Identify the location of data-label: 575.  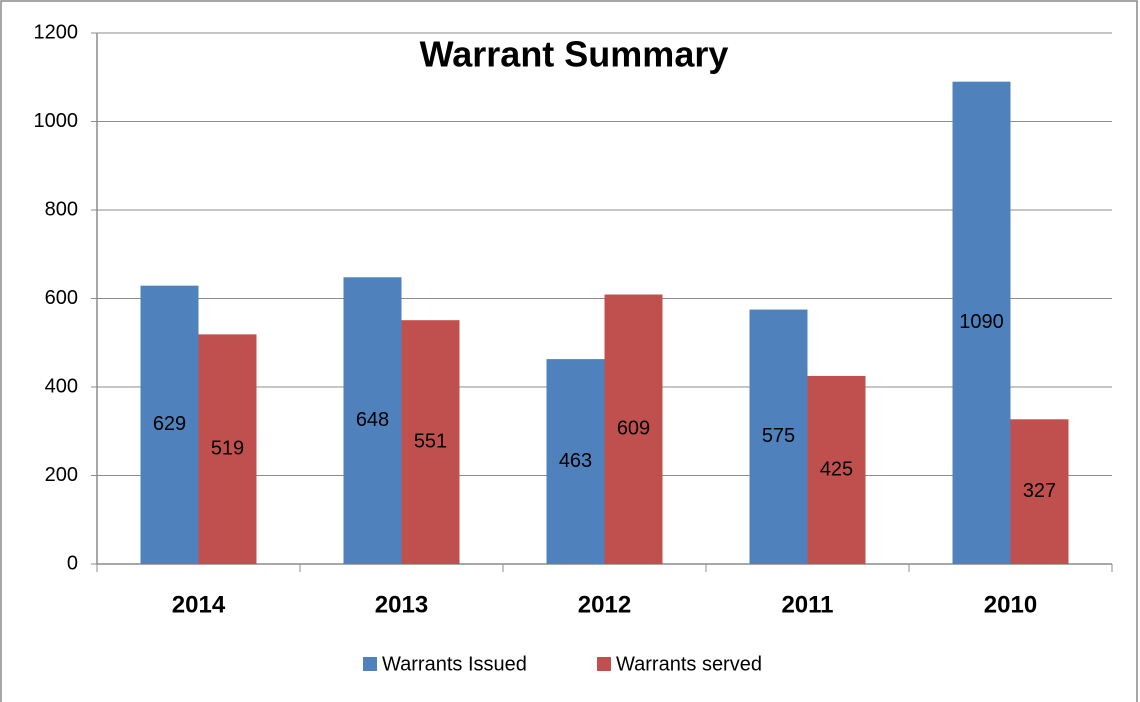
(778, 436).